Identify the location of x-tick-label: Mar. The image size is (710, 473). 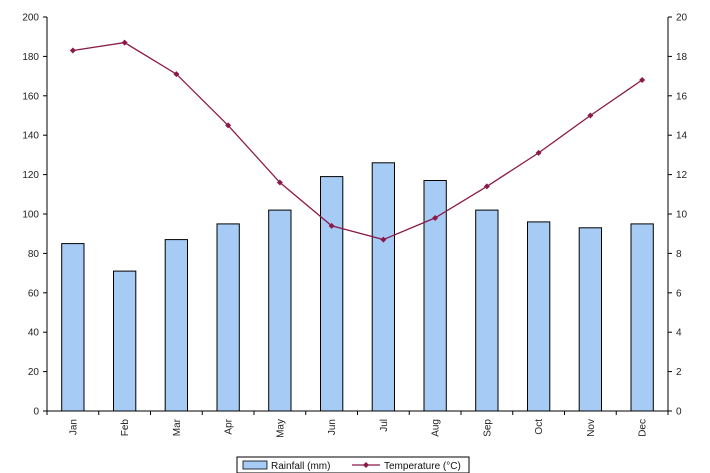
(177, 427).